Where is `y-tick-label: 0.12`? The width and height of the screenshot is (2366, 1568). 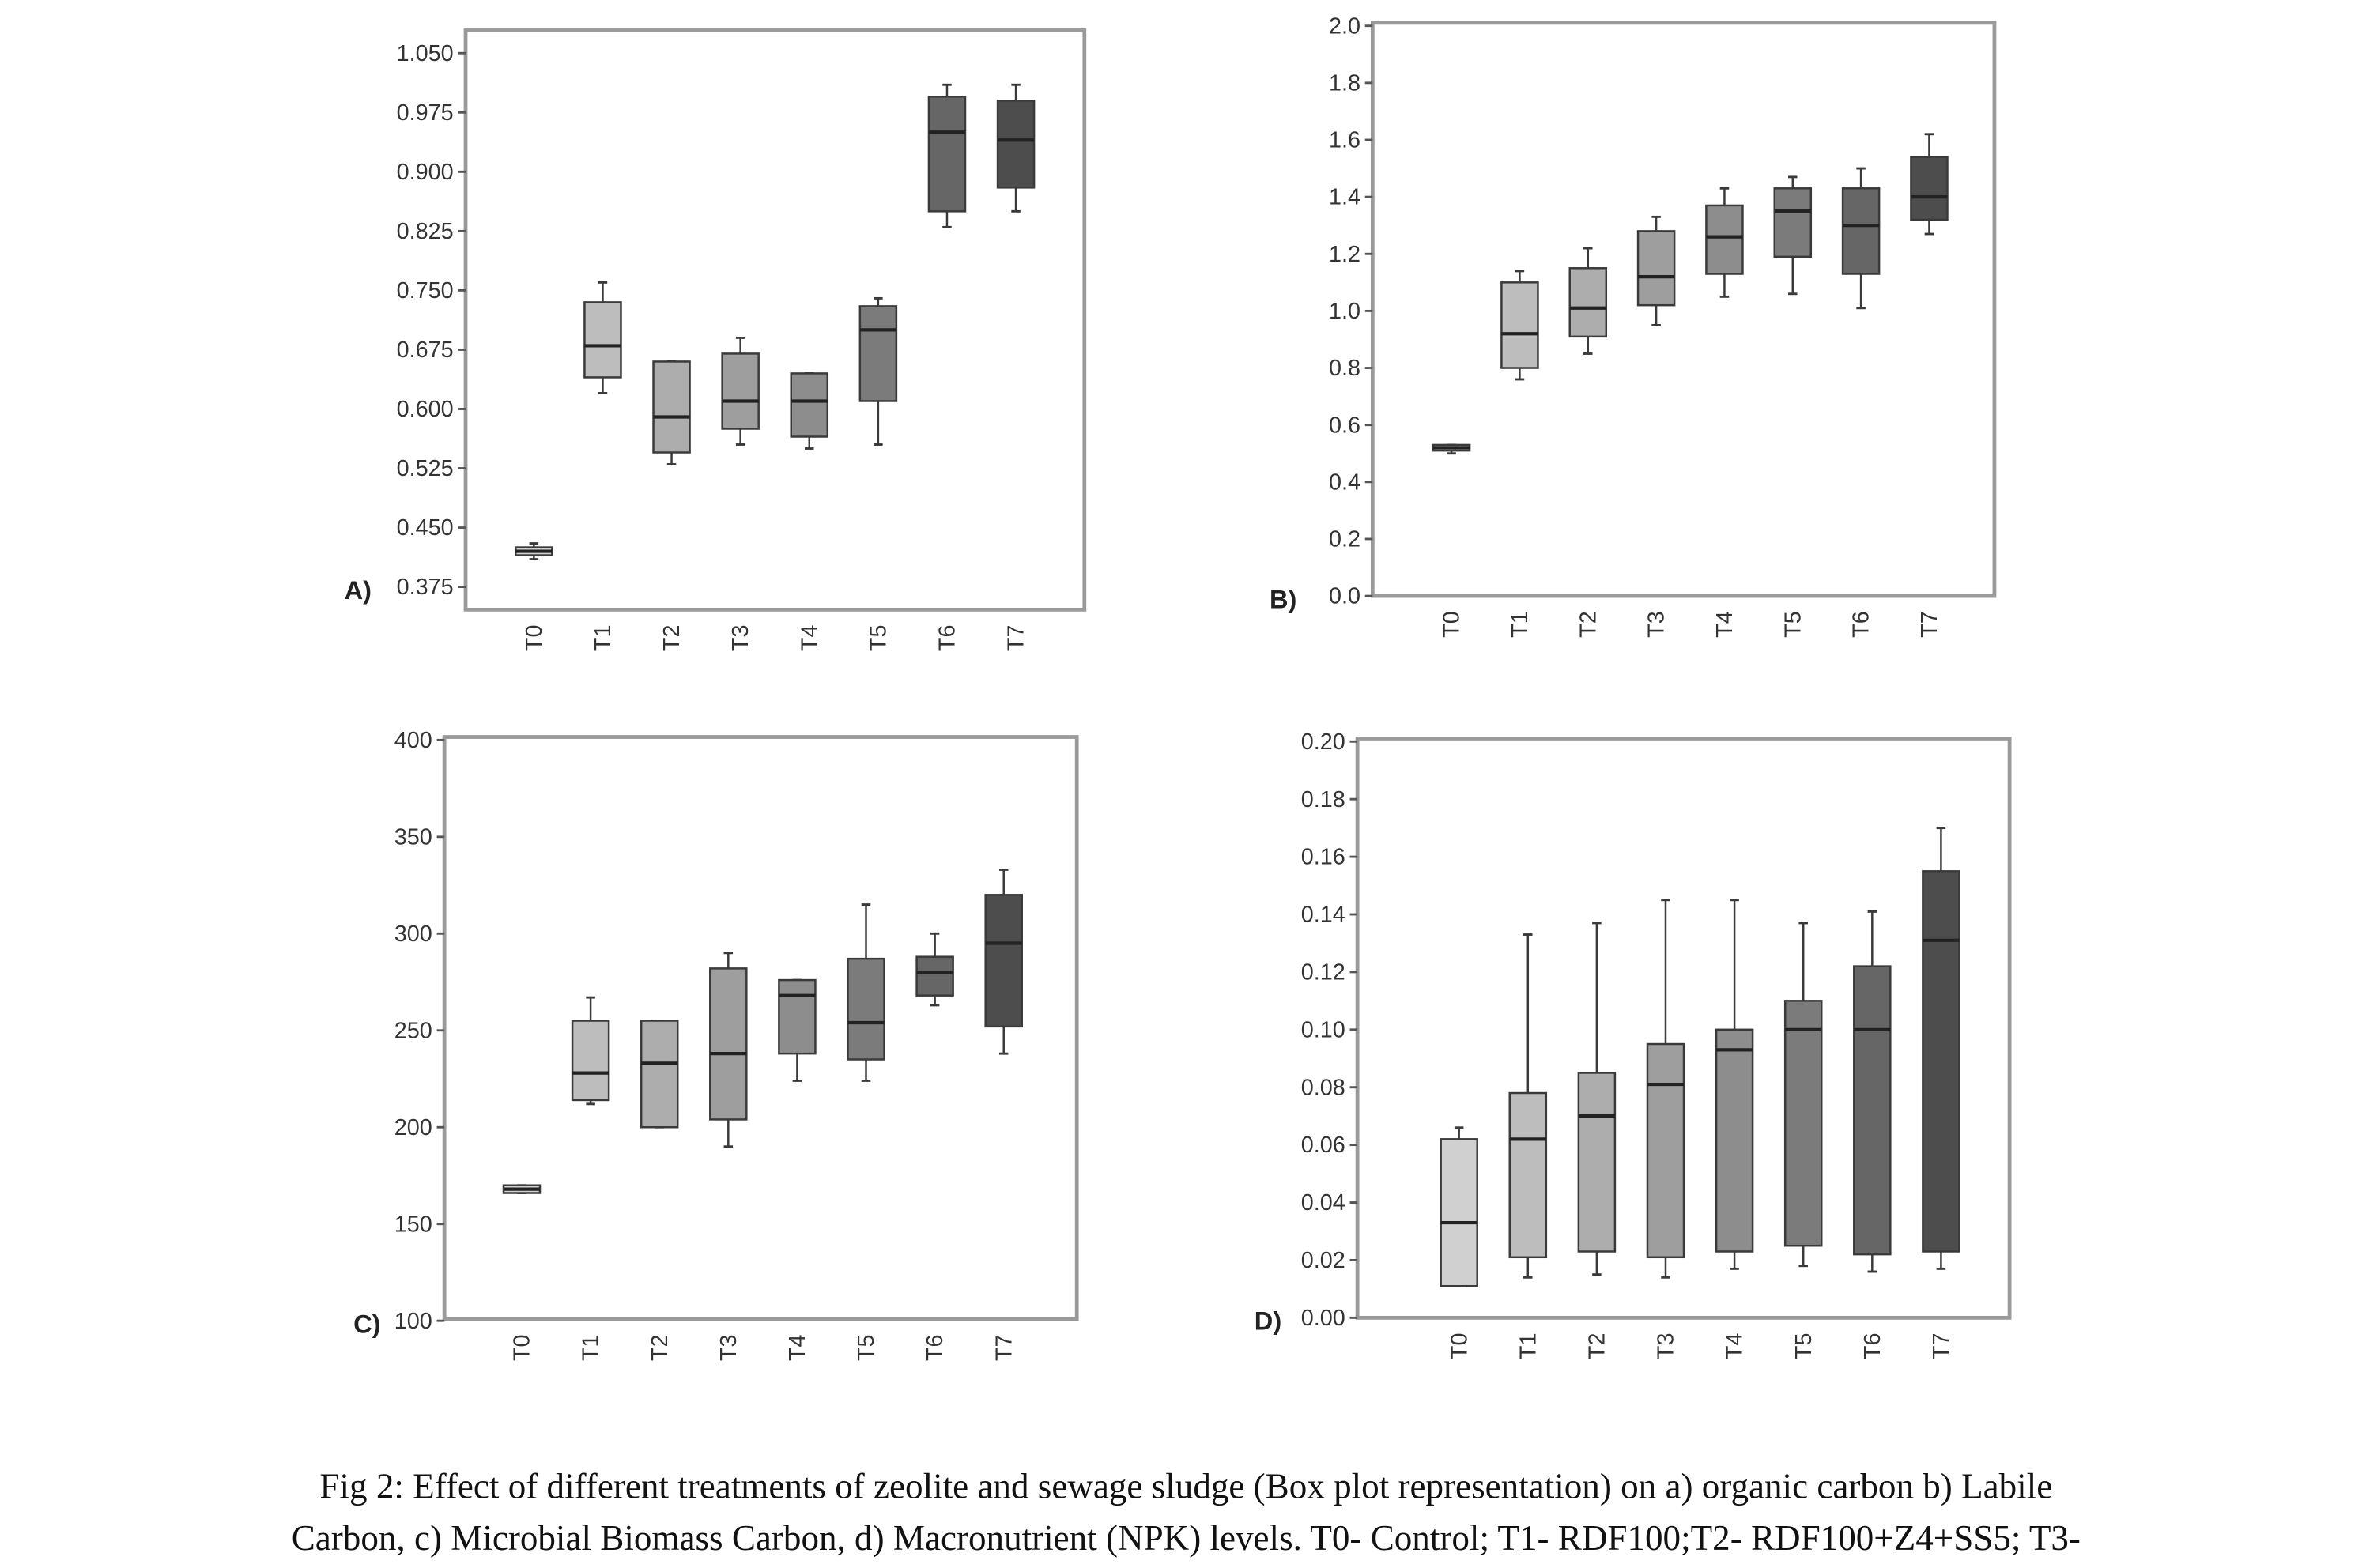 y-tick-label: 0.12 is located at coordinates (1323, 972).